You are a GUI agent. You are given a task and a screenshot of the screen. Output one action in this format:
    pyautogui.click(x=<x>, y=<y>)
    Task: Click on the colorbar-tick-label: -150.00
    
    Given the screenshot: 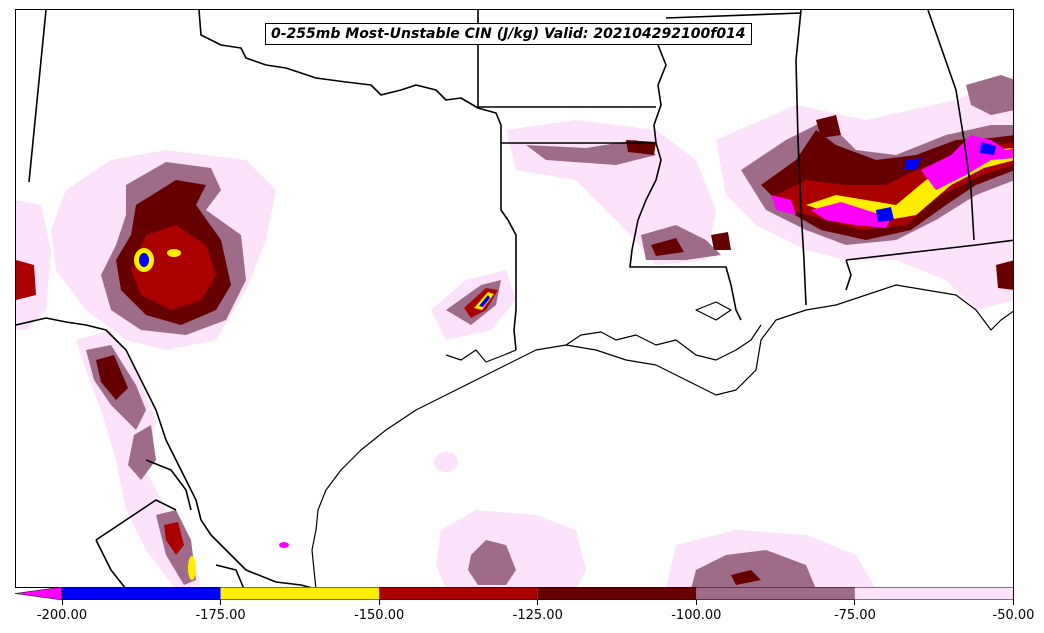 What is the action you would take?
    pyautogui.click(x=379, y=615)
    